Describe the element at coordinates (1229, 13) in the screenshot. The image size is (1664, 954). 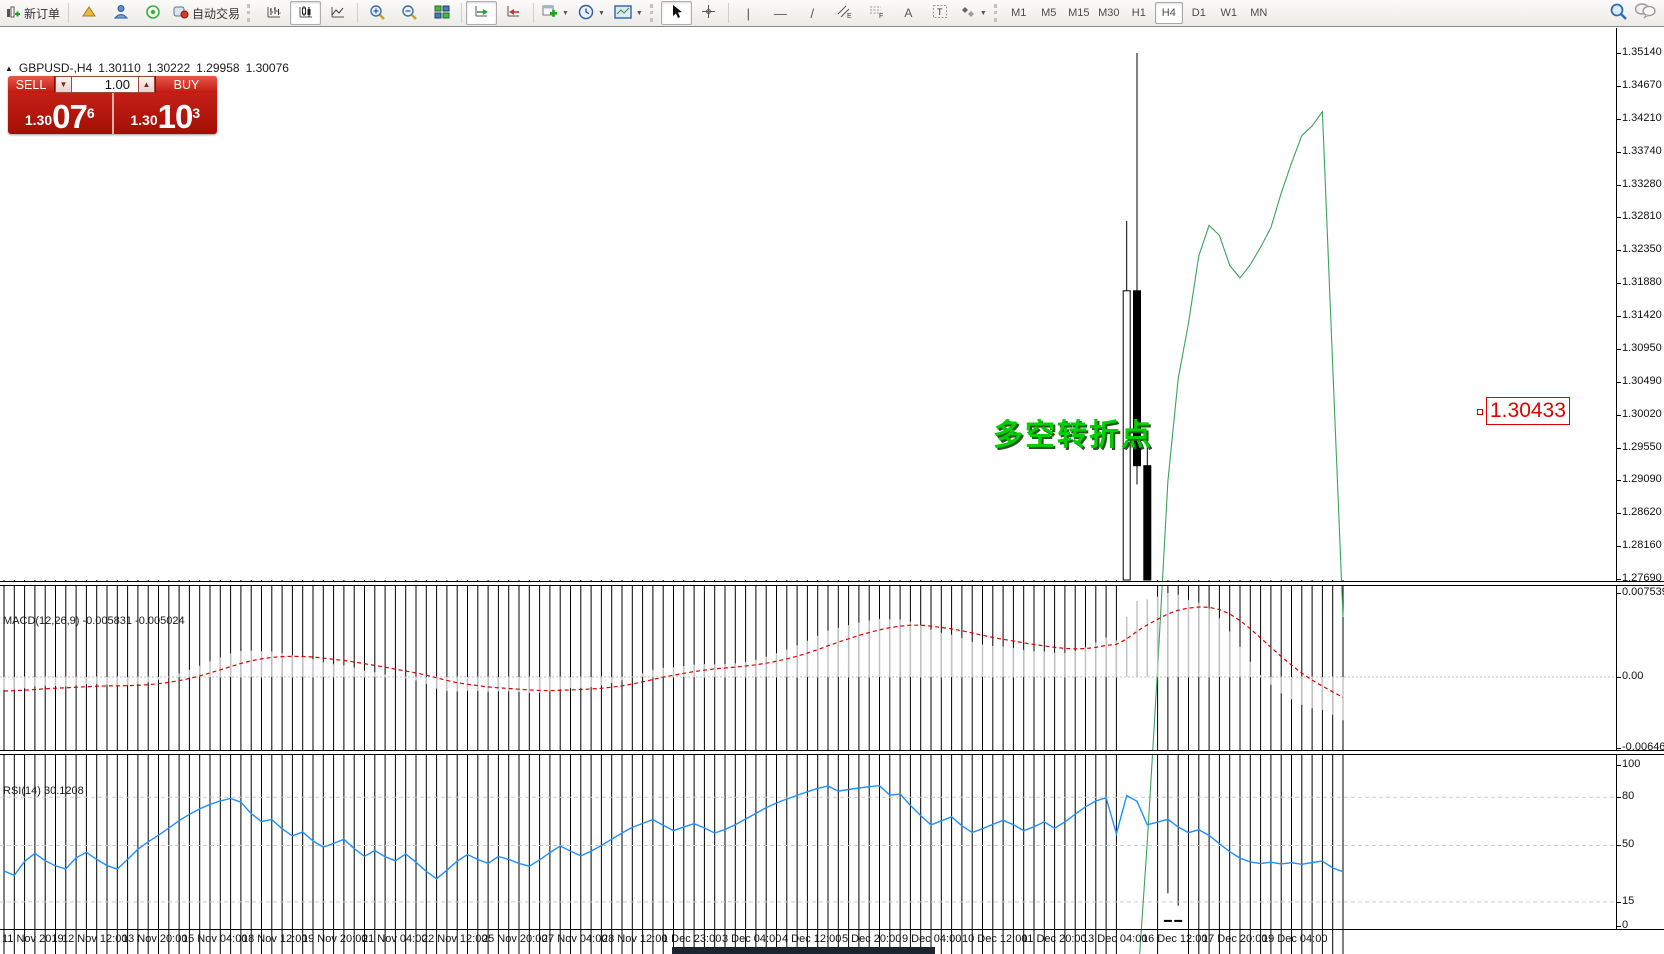
I see `timeframe-w1-button: W1` at that location.